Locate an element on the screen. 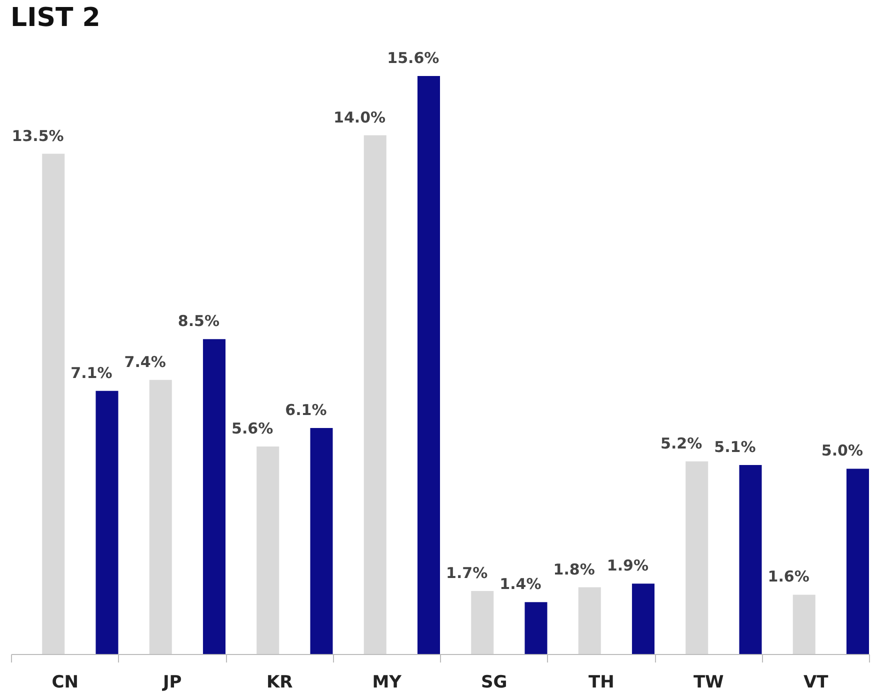 The image size is (880, 700). x-tick-label: TW is located at coordinates (708, 682).